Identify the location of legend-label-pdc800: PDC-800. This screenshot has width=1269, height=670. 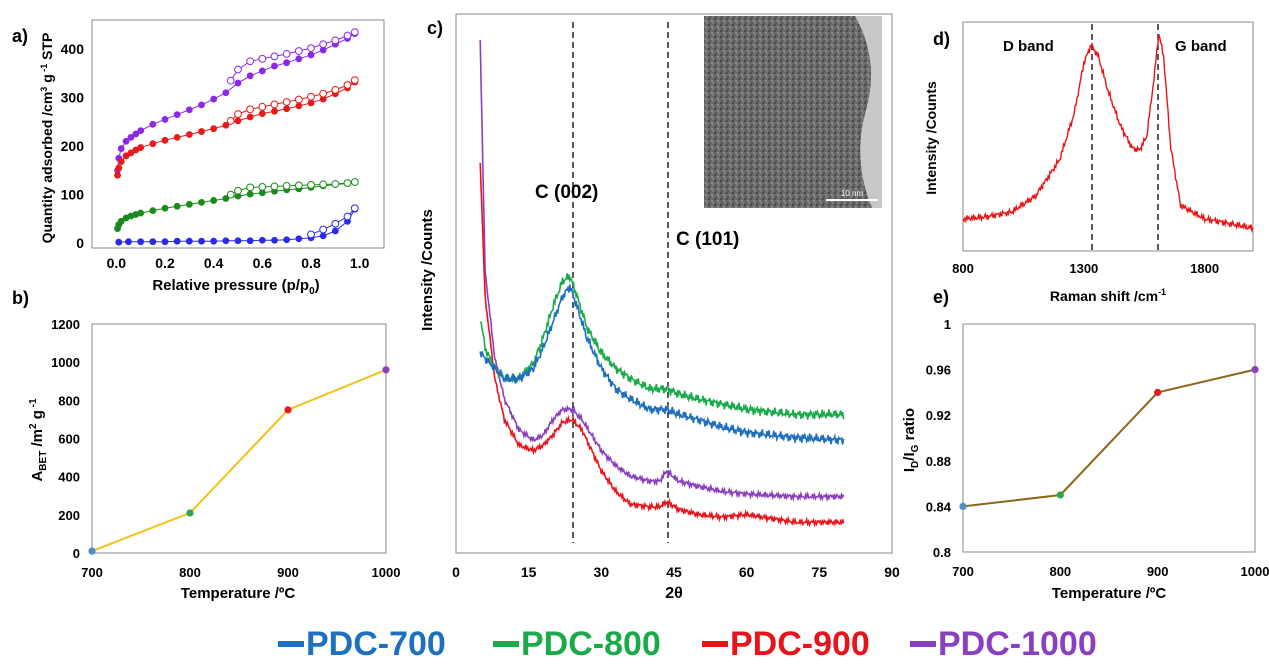
(591, 643).